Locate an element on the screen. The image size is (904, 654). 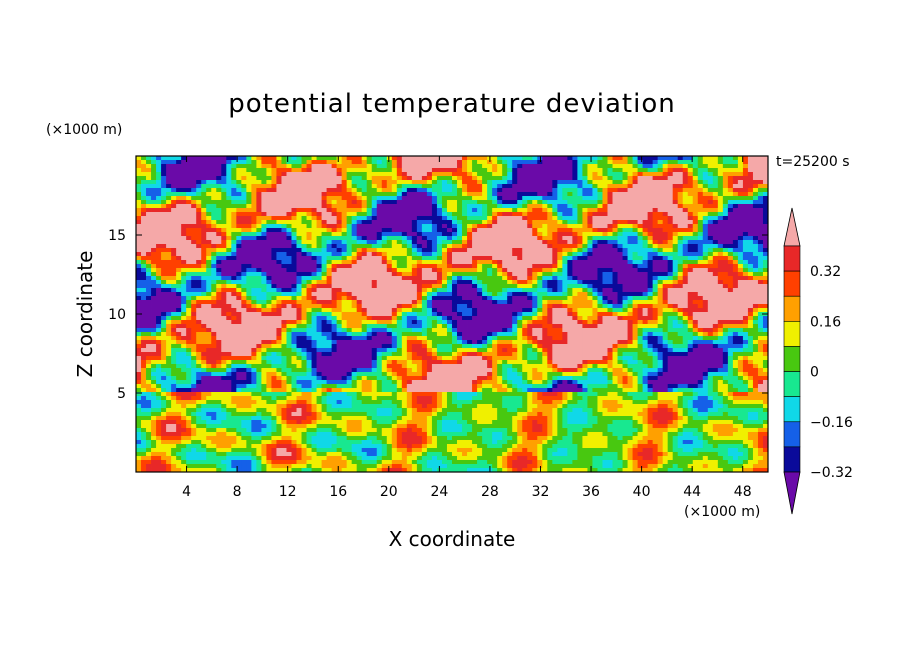
x-tick-label: 44 is located at coordinates (692, 492).